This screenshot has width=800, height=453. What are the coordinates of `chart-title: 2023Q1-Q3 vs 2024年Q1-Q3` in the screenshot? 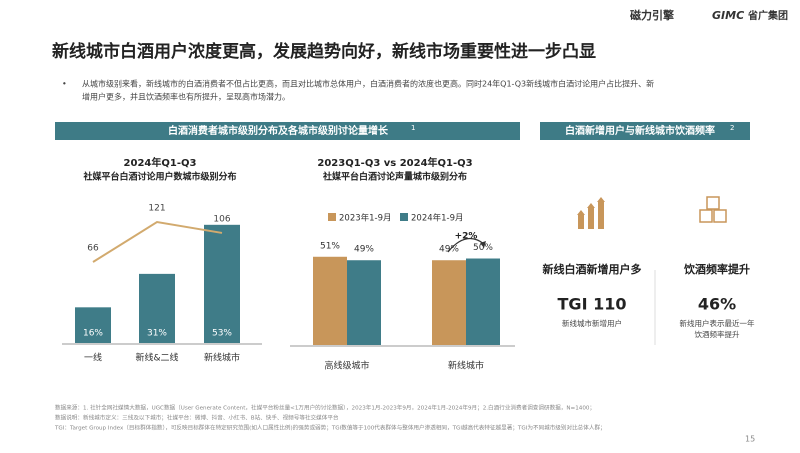 It's located at (394, 162).